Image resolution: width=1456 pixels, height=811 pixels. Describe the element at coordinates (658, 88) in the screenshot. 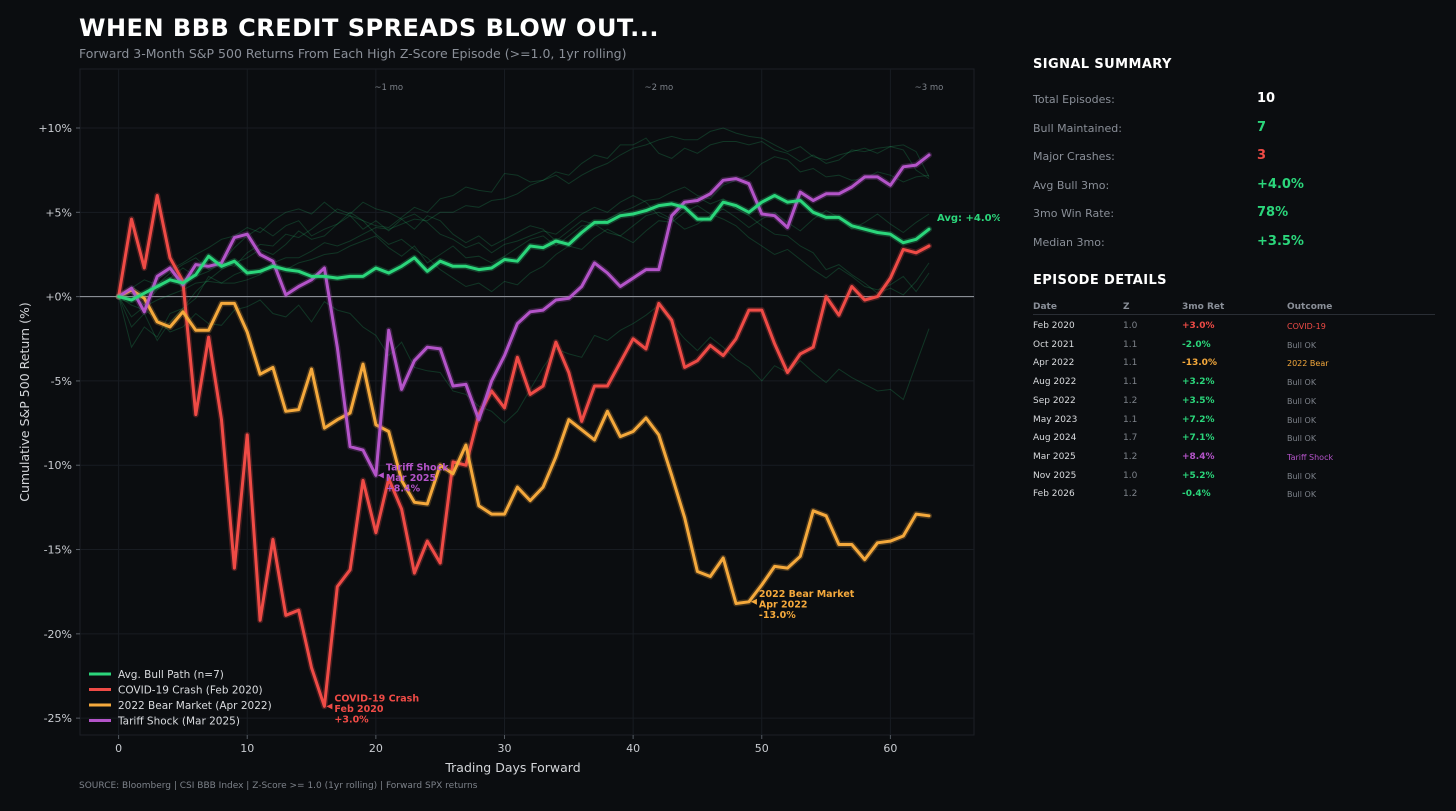

I see `month-marker-label: ~2 mo` at that location.